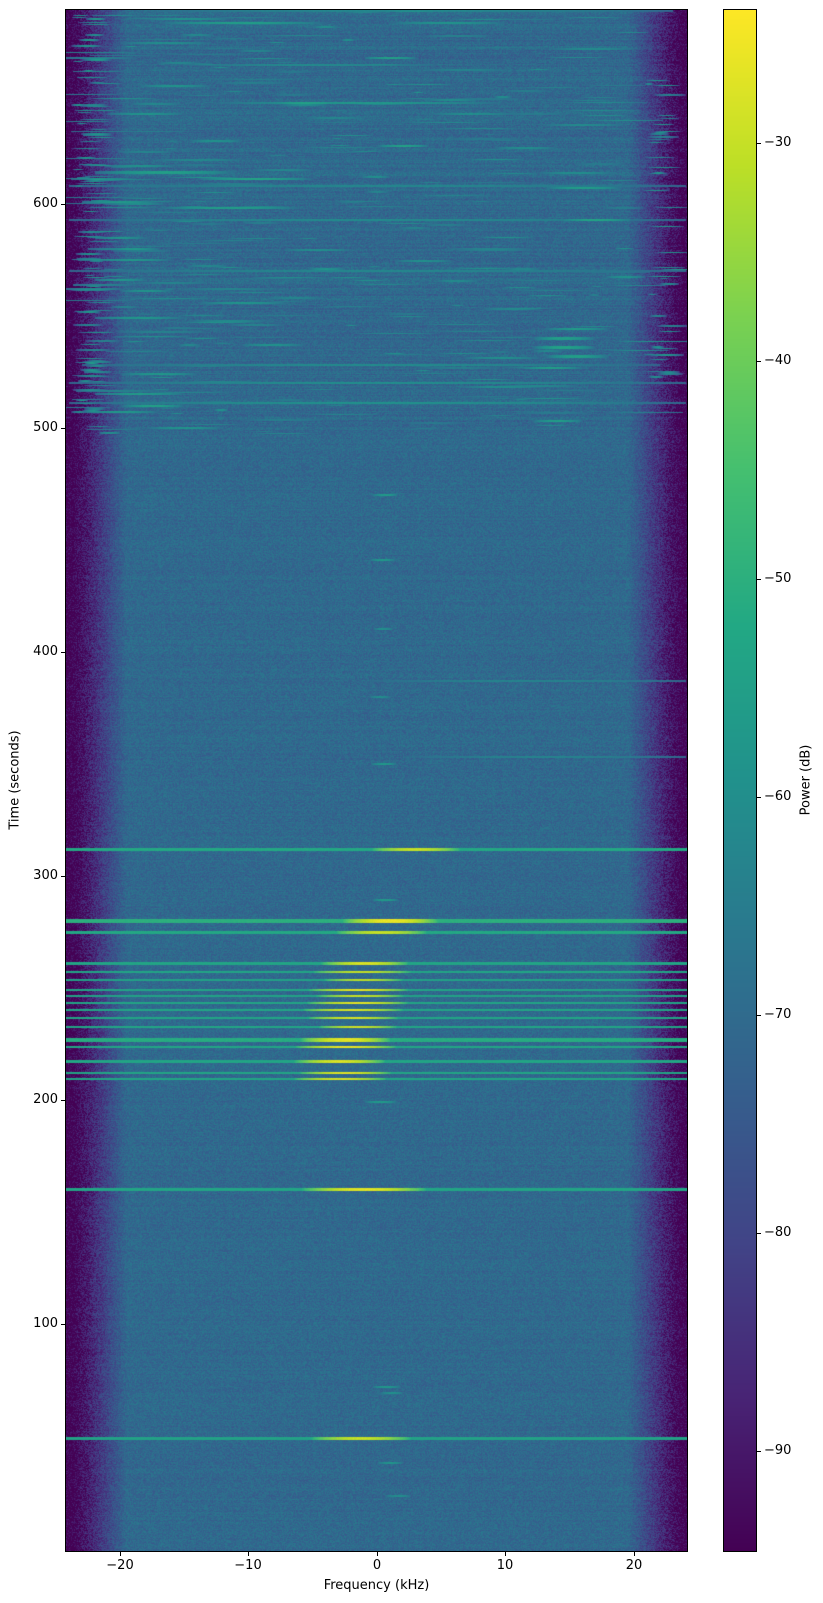  I want to click on x-tick-label: −10, so click(248, 1565).